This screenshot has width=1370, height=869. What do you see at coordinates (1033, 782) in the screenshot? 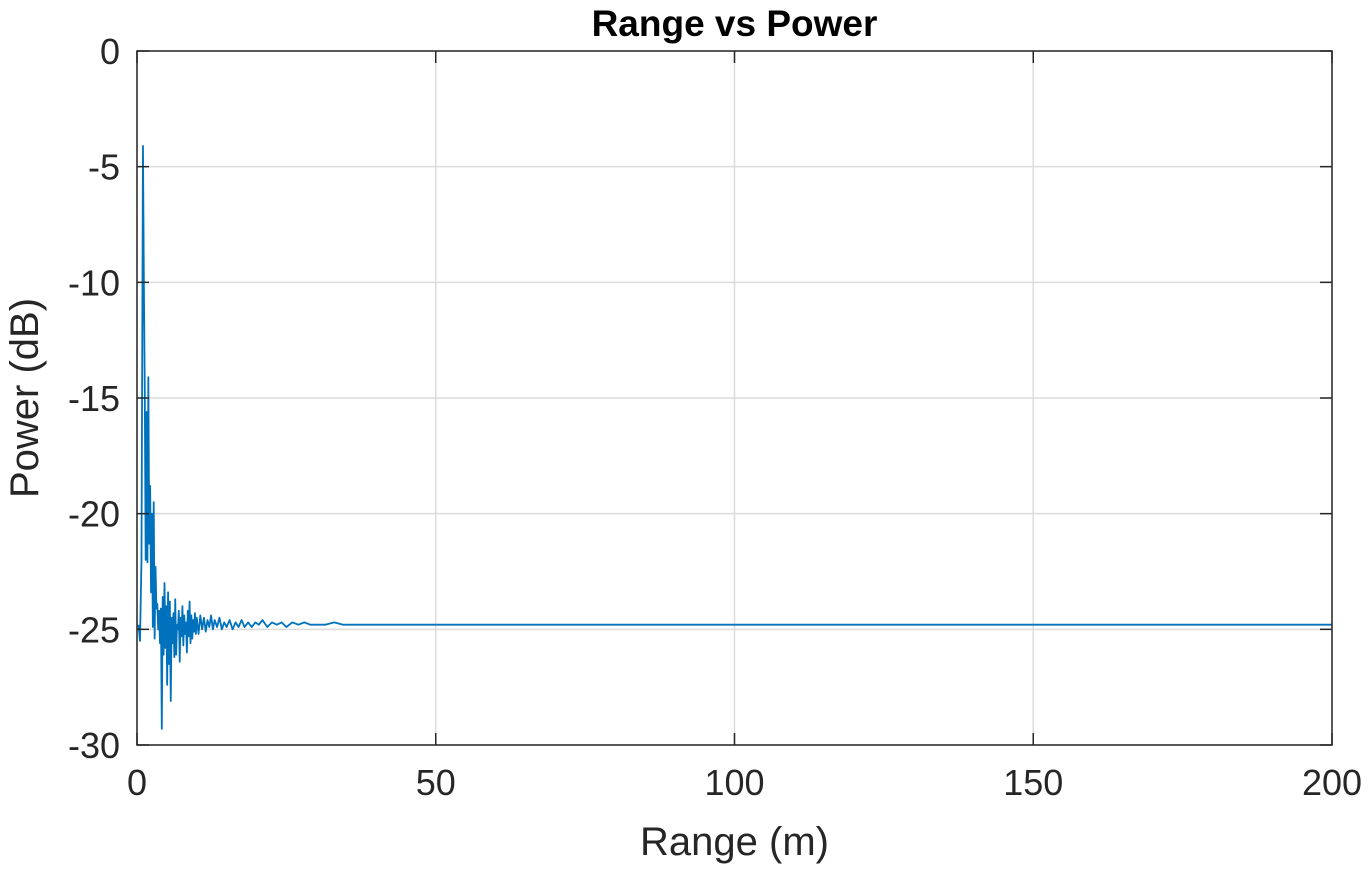
I see `x-tick-label: 150` at bounding box center [1033, 782].